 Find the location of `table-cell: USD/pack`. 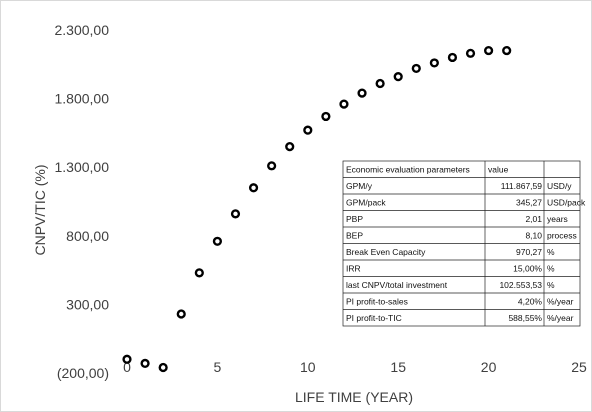

table-cell: USD/pack is located at coordinates (566, 203).